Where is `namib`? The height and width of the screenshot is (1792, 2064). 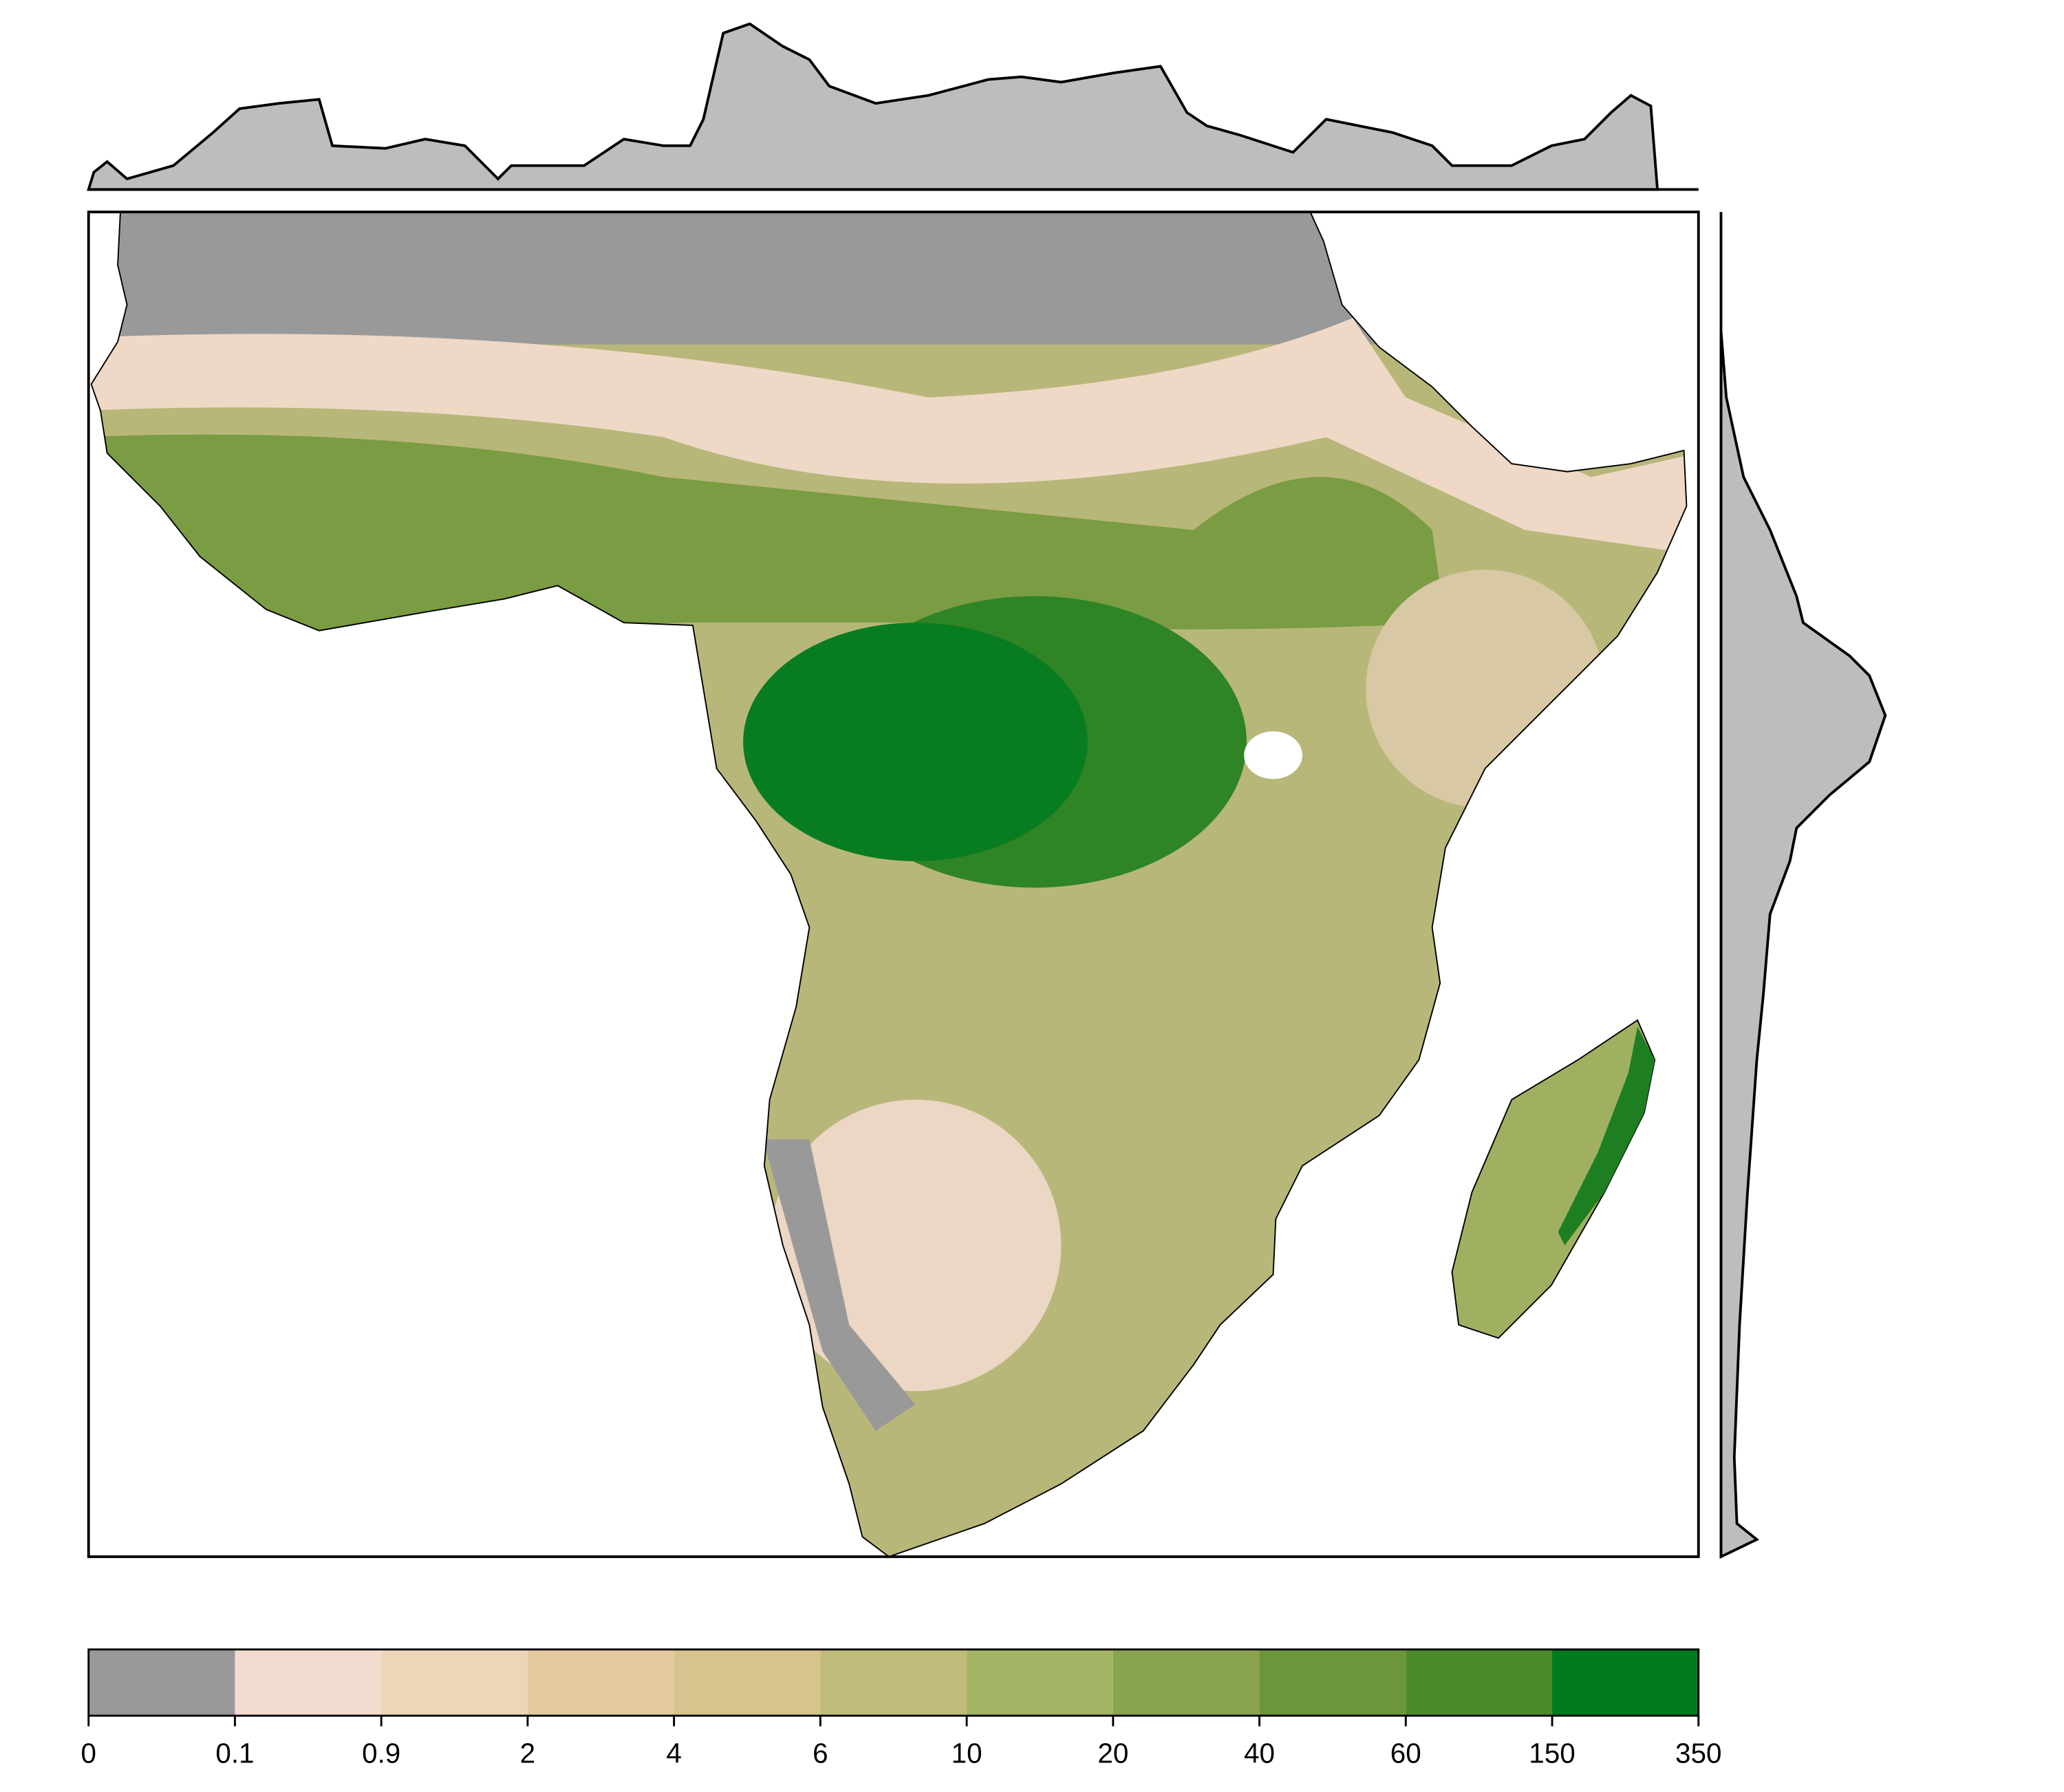
namib is located at coordinates (839, 1285).